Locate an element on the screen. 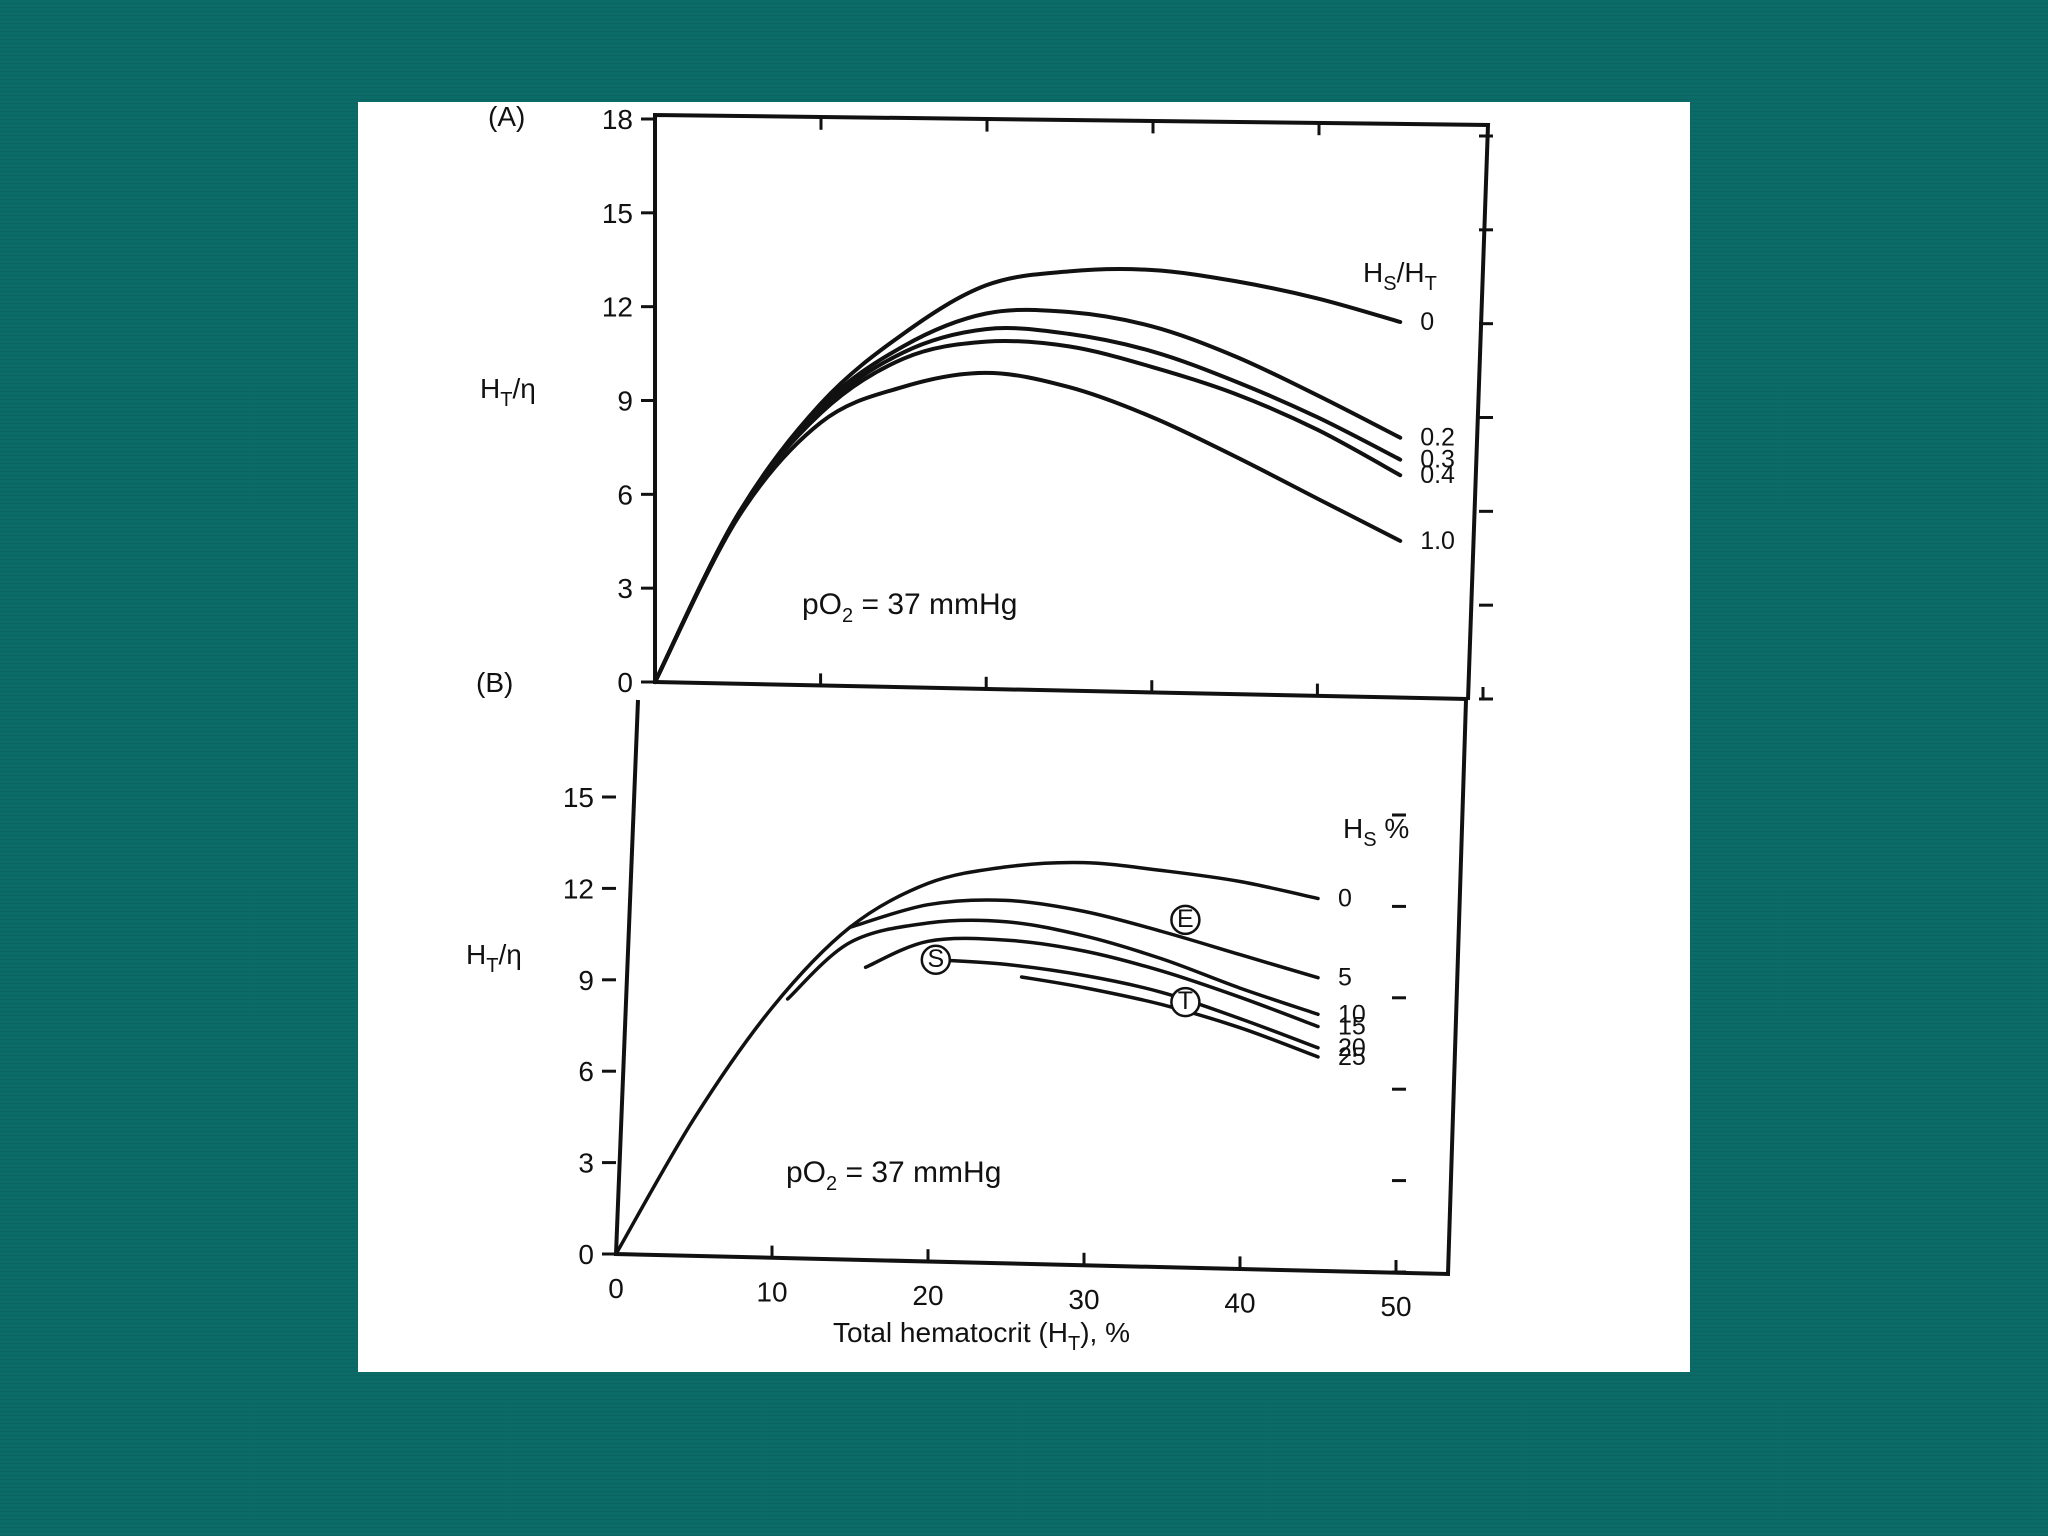 Image resolution: width=2048 pixels, height=1536 pixels. panel-b-legend-title-part: S is located at coordinates (1369, 840).